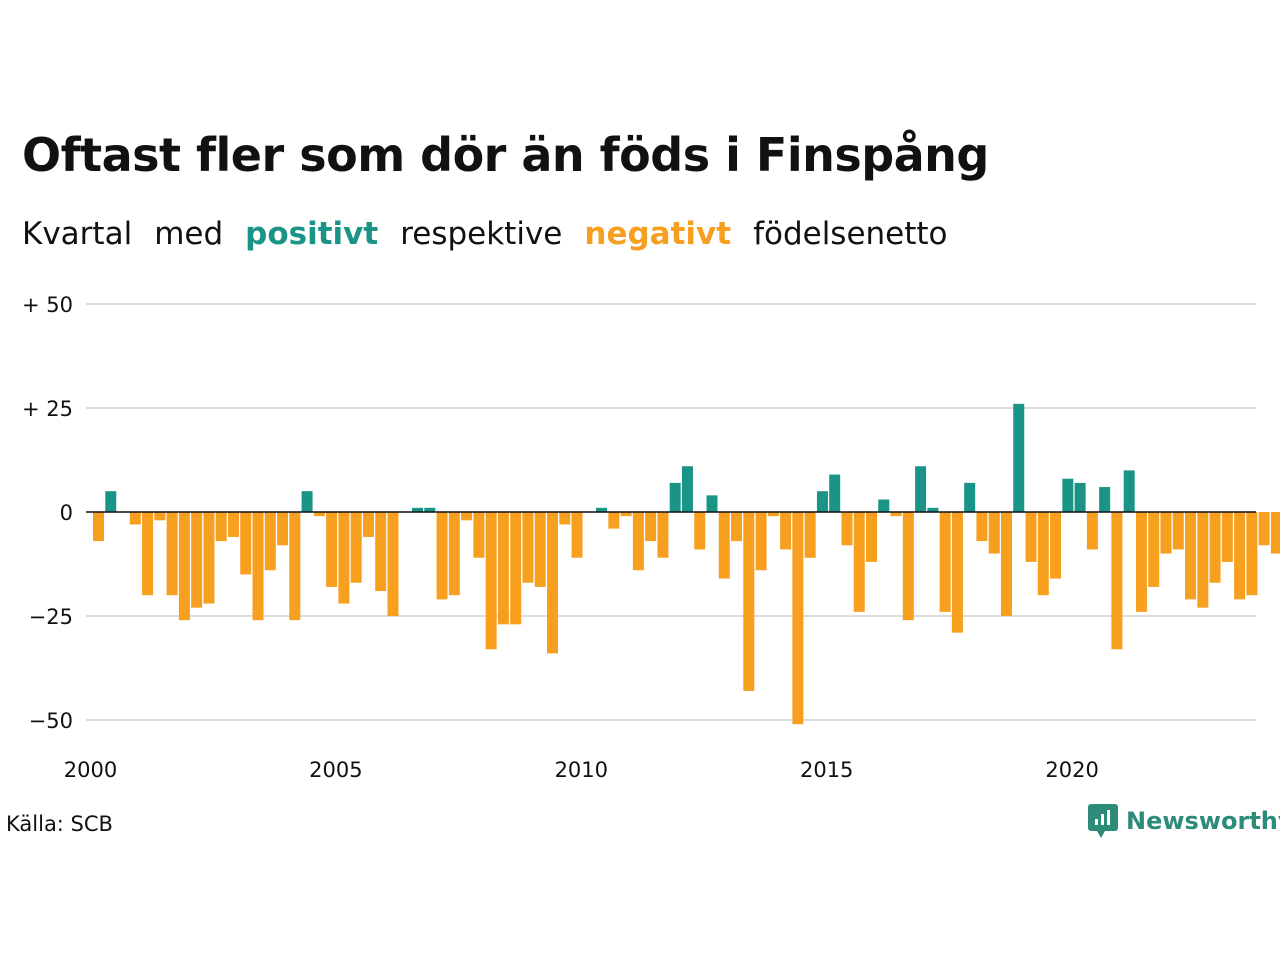  I want to click on brand-logo: Newsworthy, so click(1184, 821).